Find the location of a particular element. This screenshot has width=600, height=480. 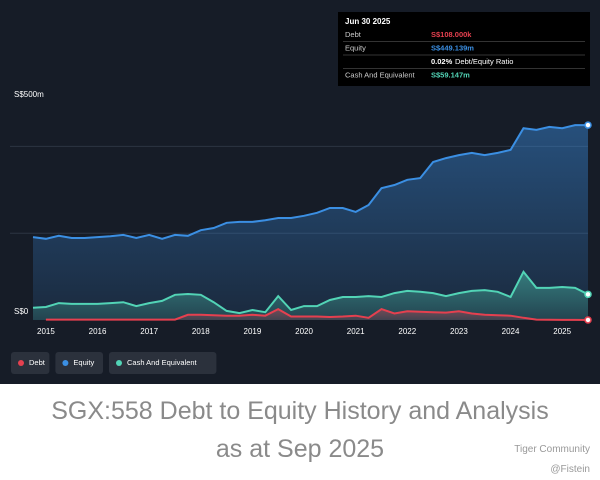

watermark-brand: Tiger Community is located at coordinates (552, 449).